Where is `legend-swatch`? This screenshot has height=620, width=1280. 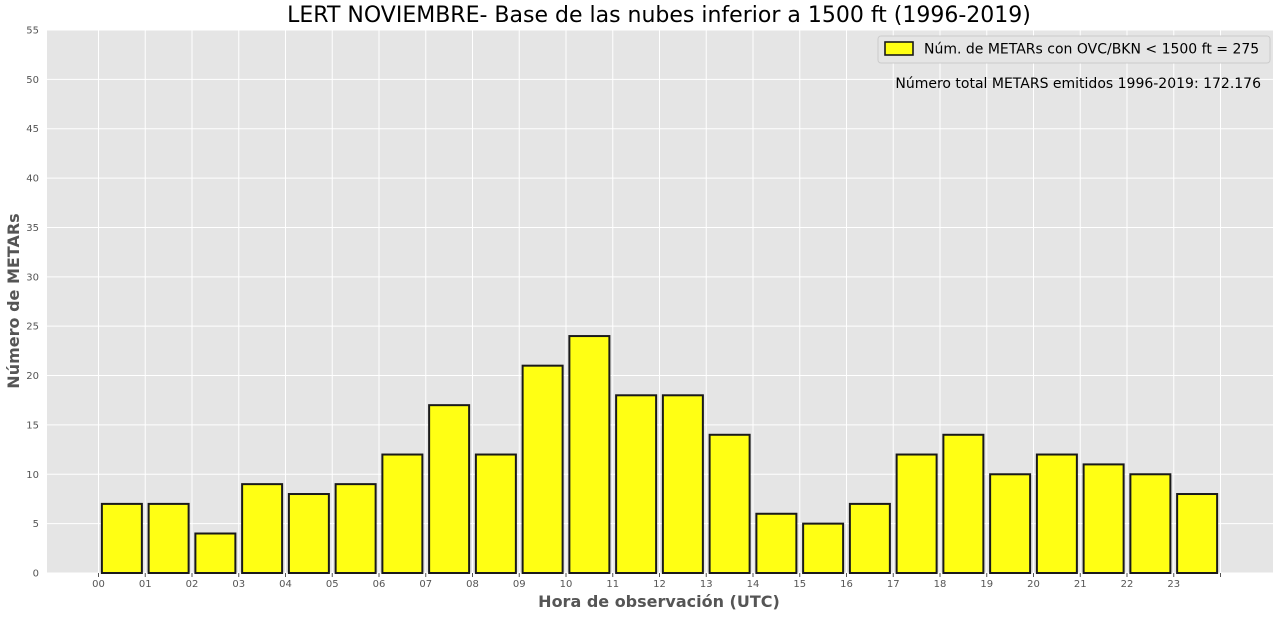
legend-swatch is located at coordinates (899, 48).